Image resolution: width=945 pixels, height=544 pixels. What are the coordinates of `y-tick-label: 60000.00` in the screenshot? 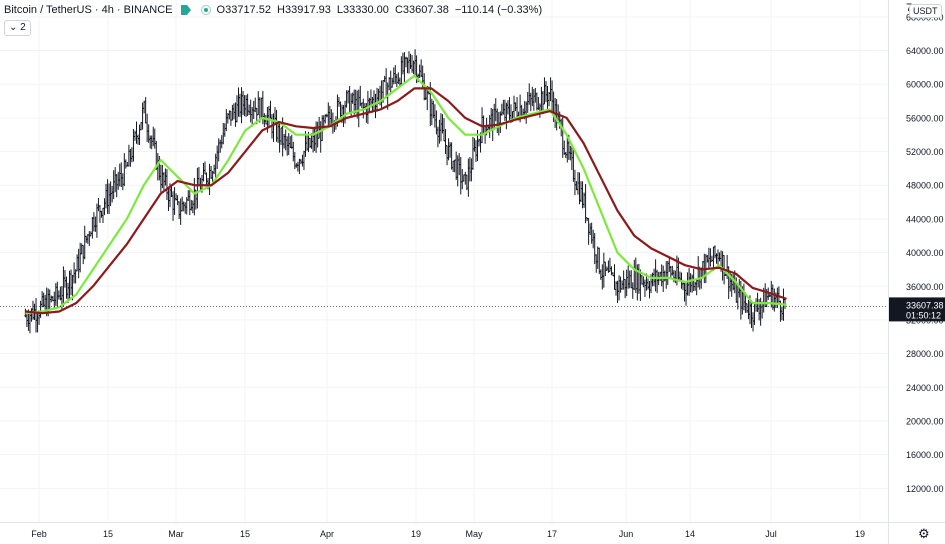 It's located at (925, 85).